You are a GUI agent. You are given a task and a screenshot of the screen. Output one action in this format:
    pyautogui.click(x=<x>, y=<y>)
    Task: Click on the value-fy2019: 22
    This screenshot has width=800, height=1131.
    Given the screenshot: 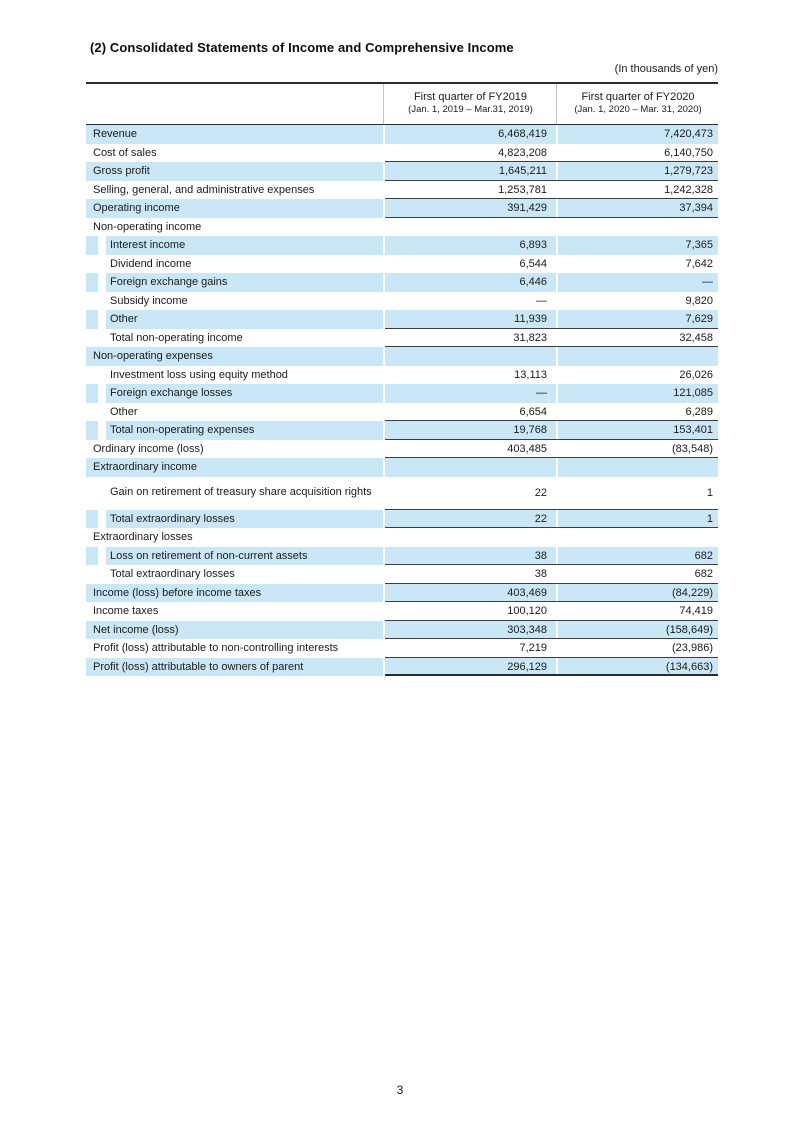 What is the action you would take?
    pyautogui.click(x=540, y=492)
    